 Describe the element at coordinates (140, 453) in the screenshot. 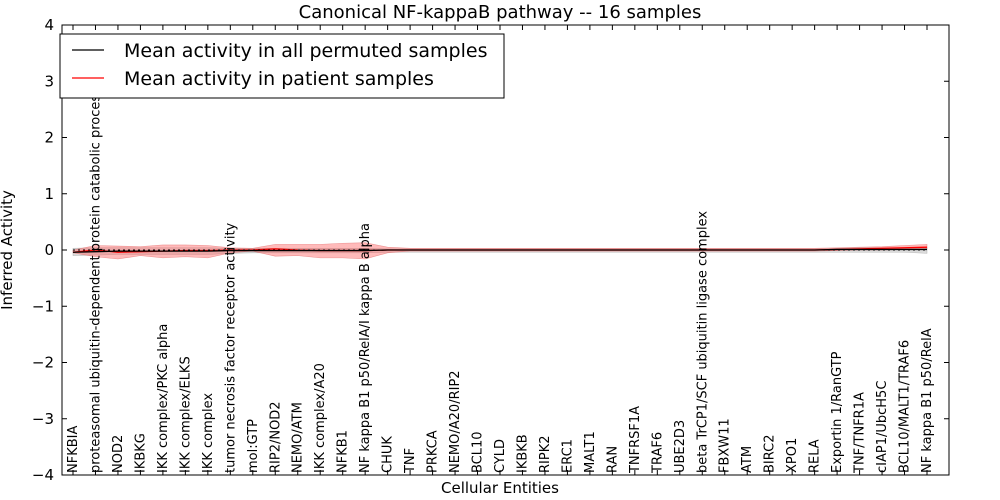

I see `x-category-label: IKBKG` at that location.